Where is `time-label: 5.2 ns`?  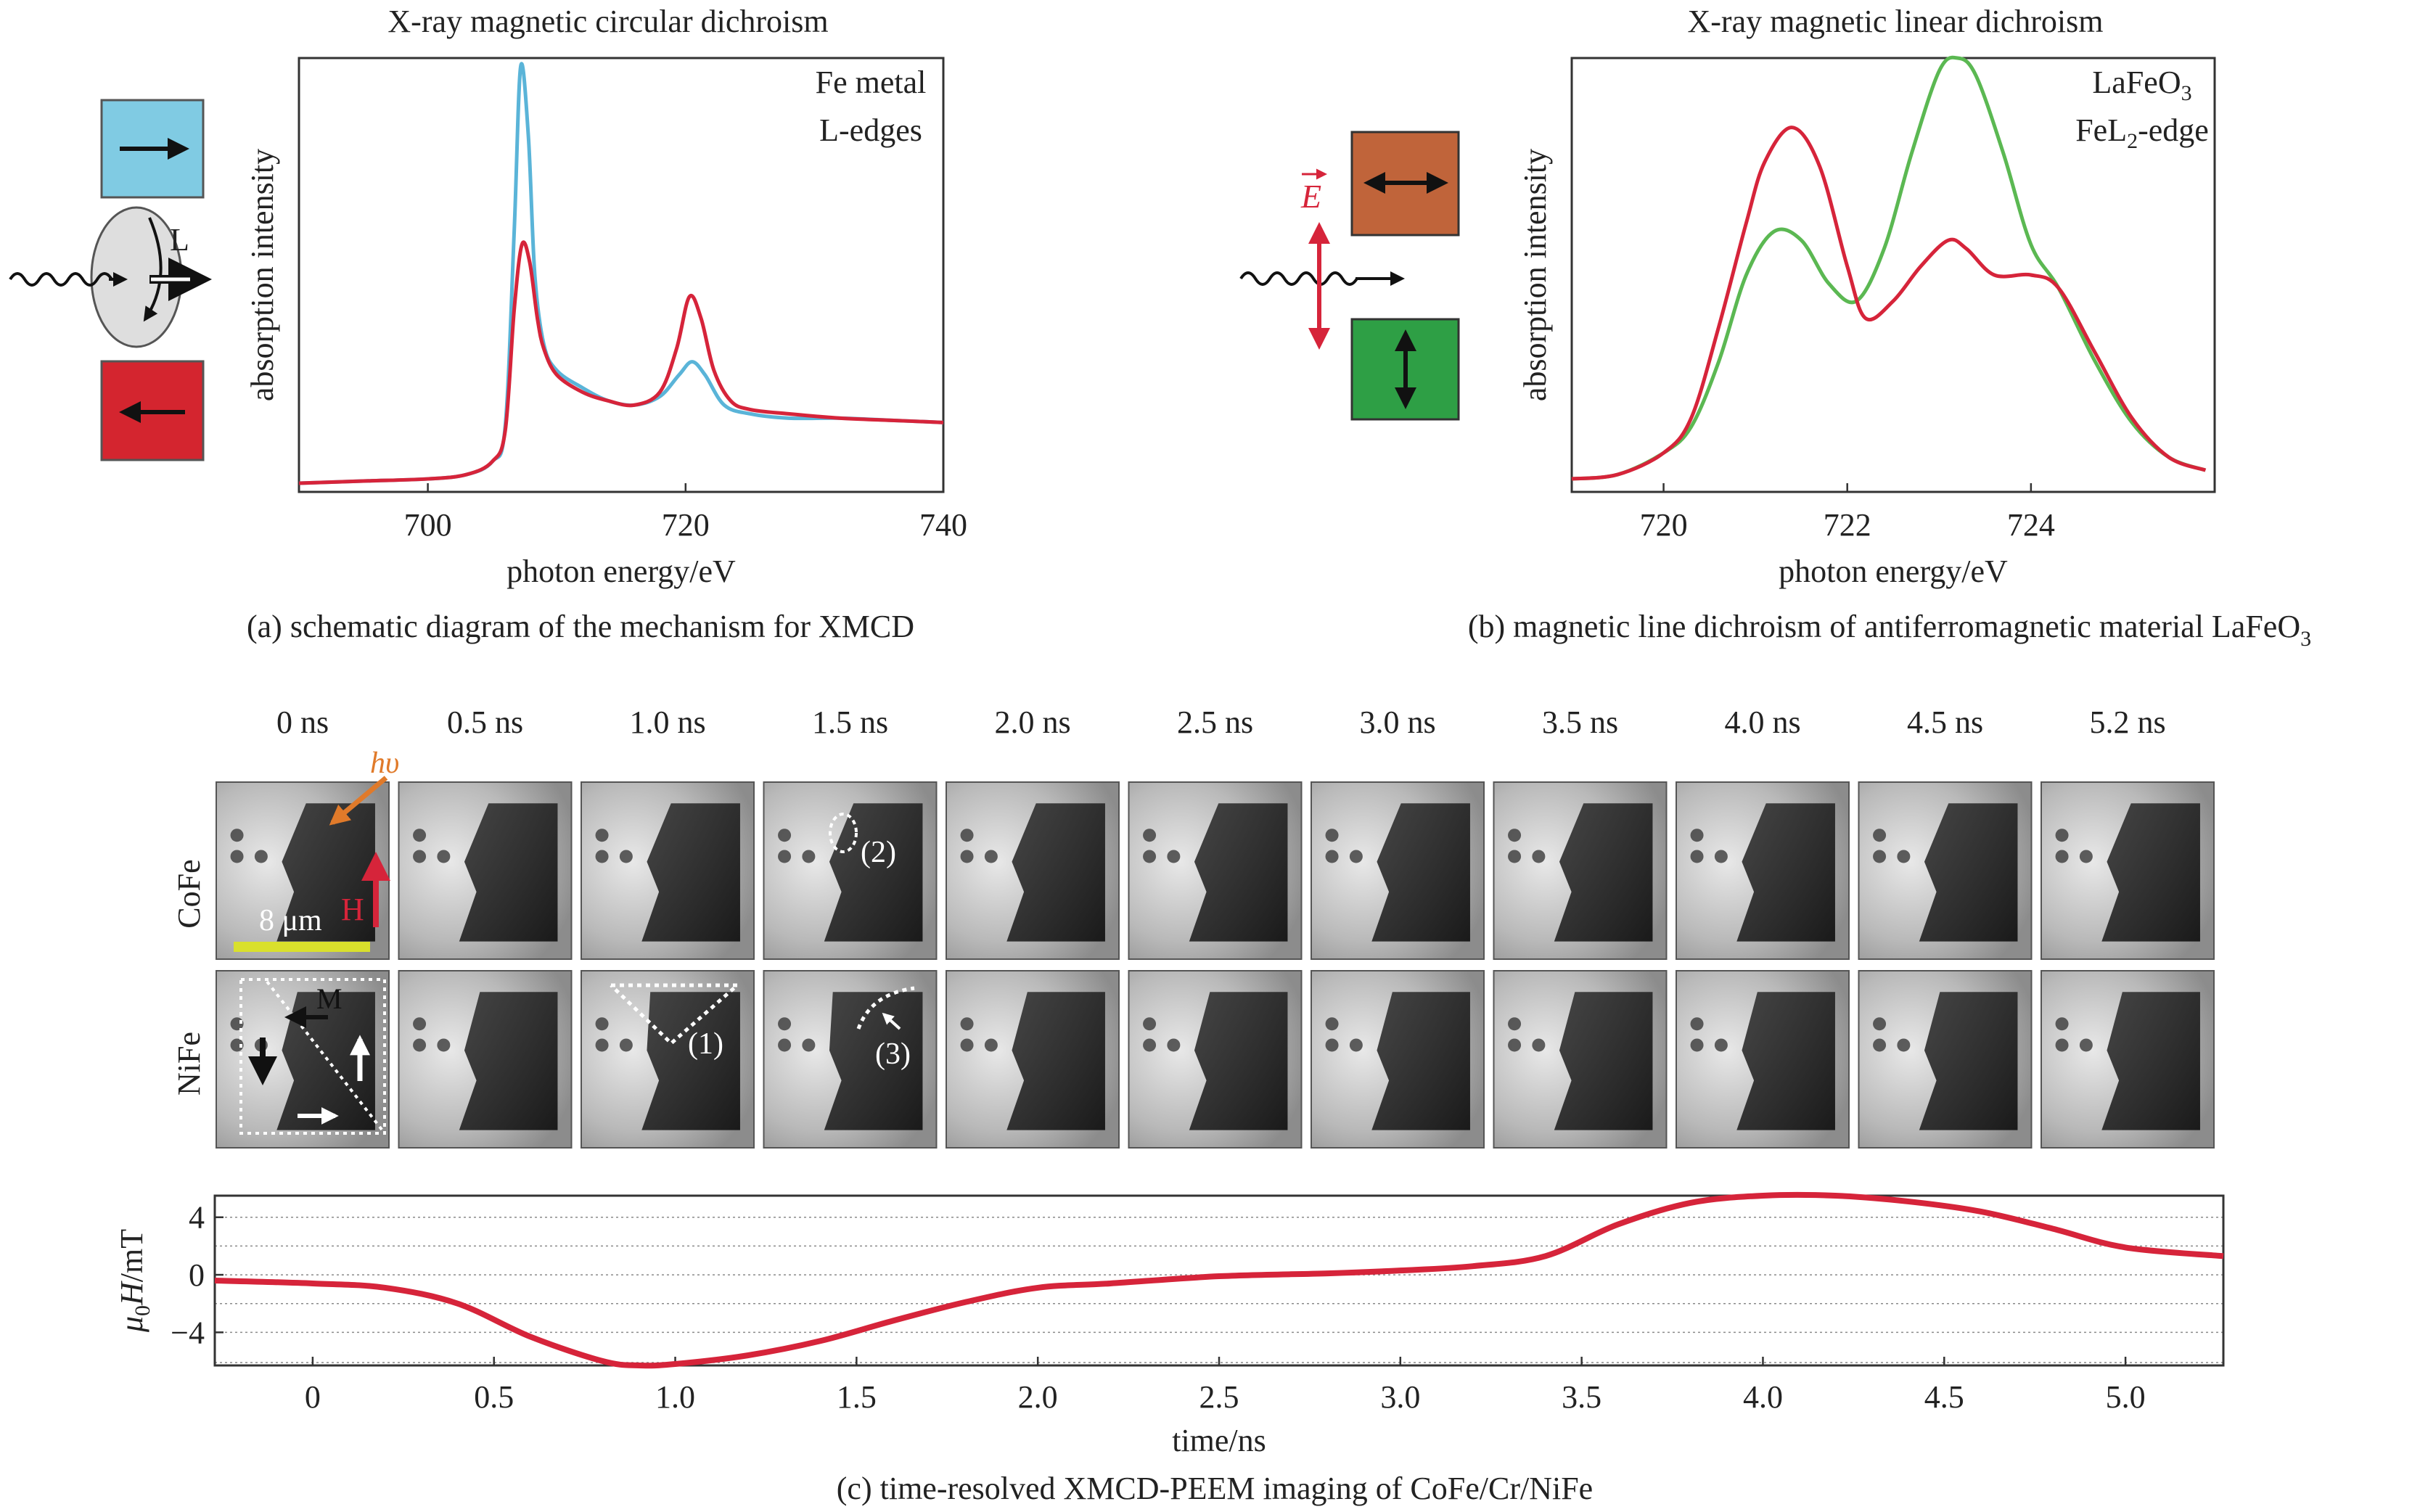
time-label: 5.2 ns is located at coordinates (2127, 722).